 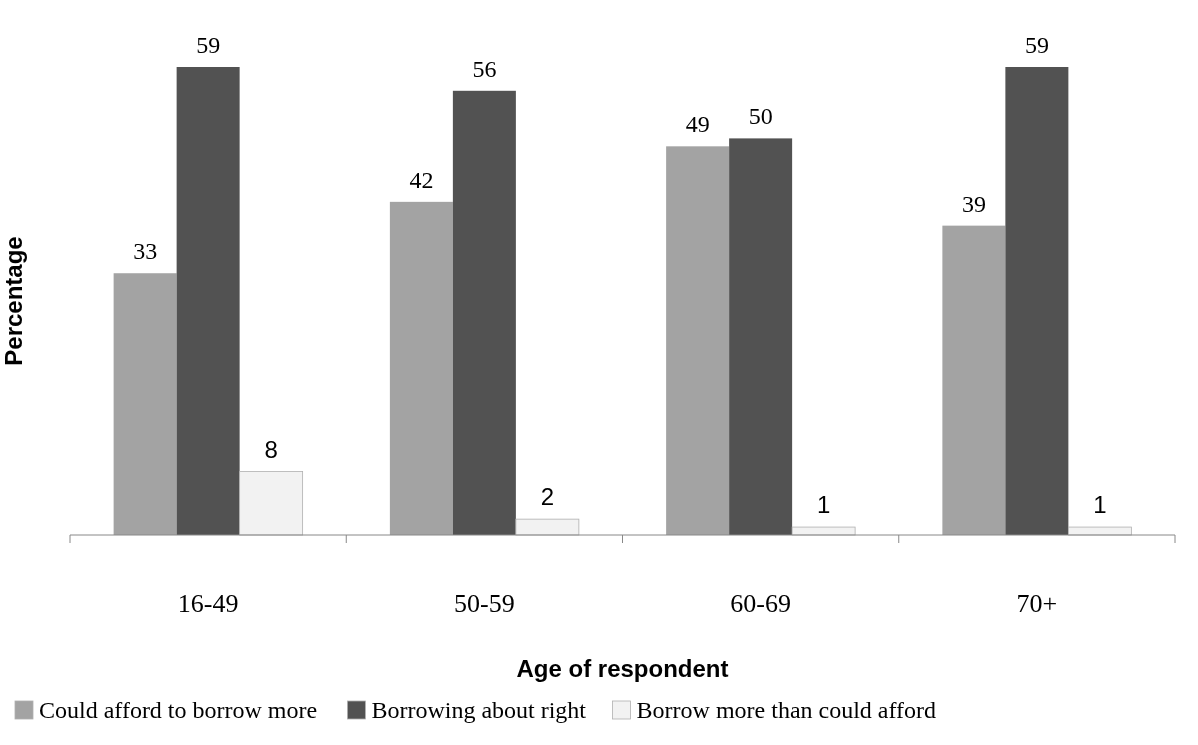 What do you see at coordinates (1037, 603) in the screenshot?
I see `x-tick-label: 70+` at bounding box center [1037, 603].